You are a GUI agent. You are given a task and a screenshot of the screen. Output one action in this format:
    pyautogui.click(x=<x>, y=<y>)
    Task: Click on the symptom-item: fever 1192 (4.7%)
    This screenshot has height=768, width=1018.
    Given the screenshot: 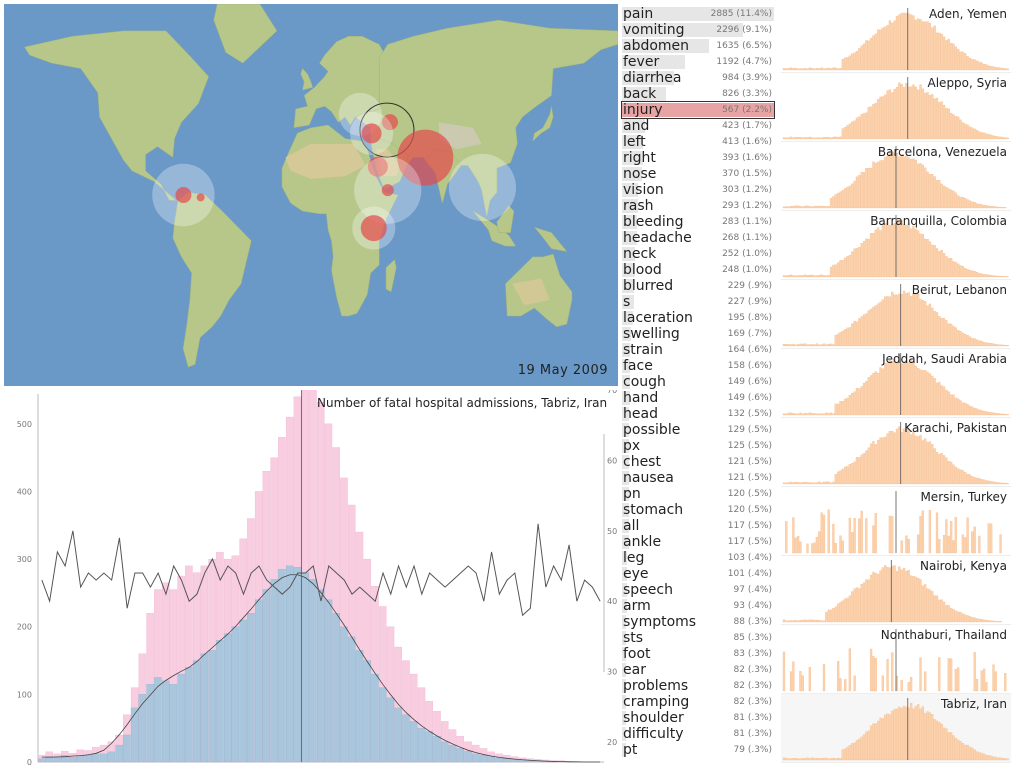 What is the action you would take?
    pyautogui.click(x=698, y=62)
    